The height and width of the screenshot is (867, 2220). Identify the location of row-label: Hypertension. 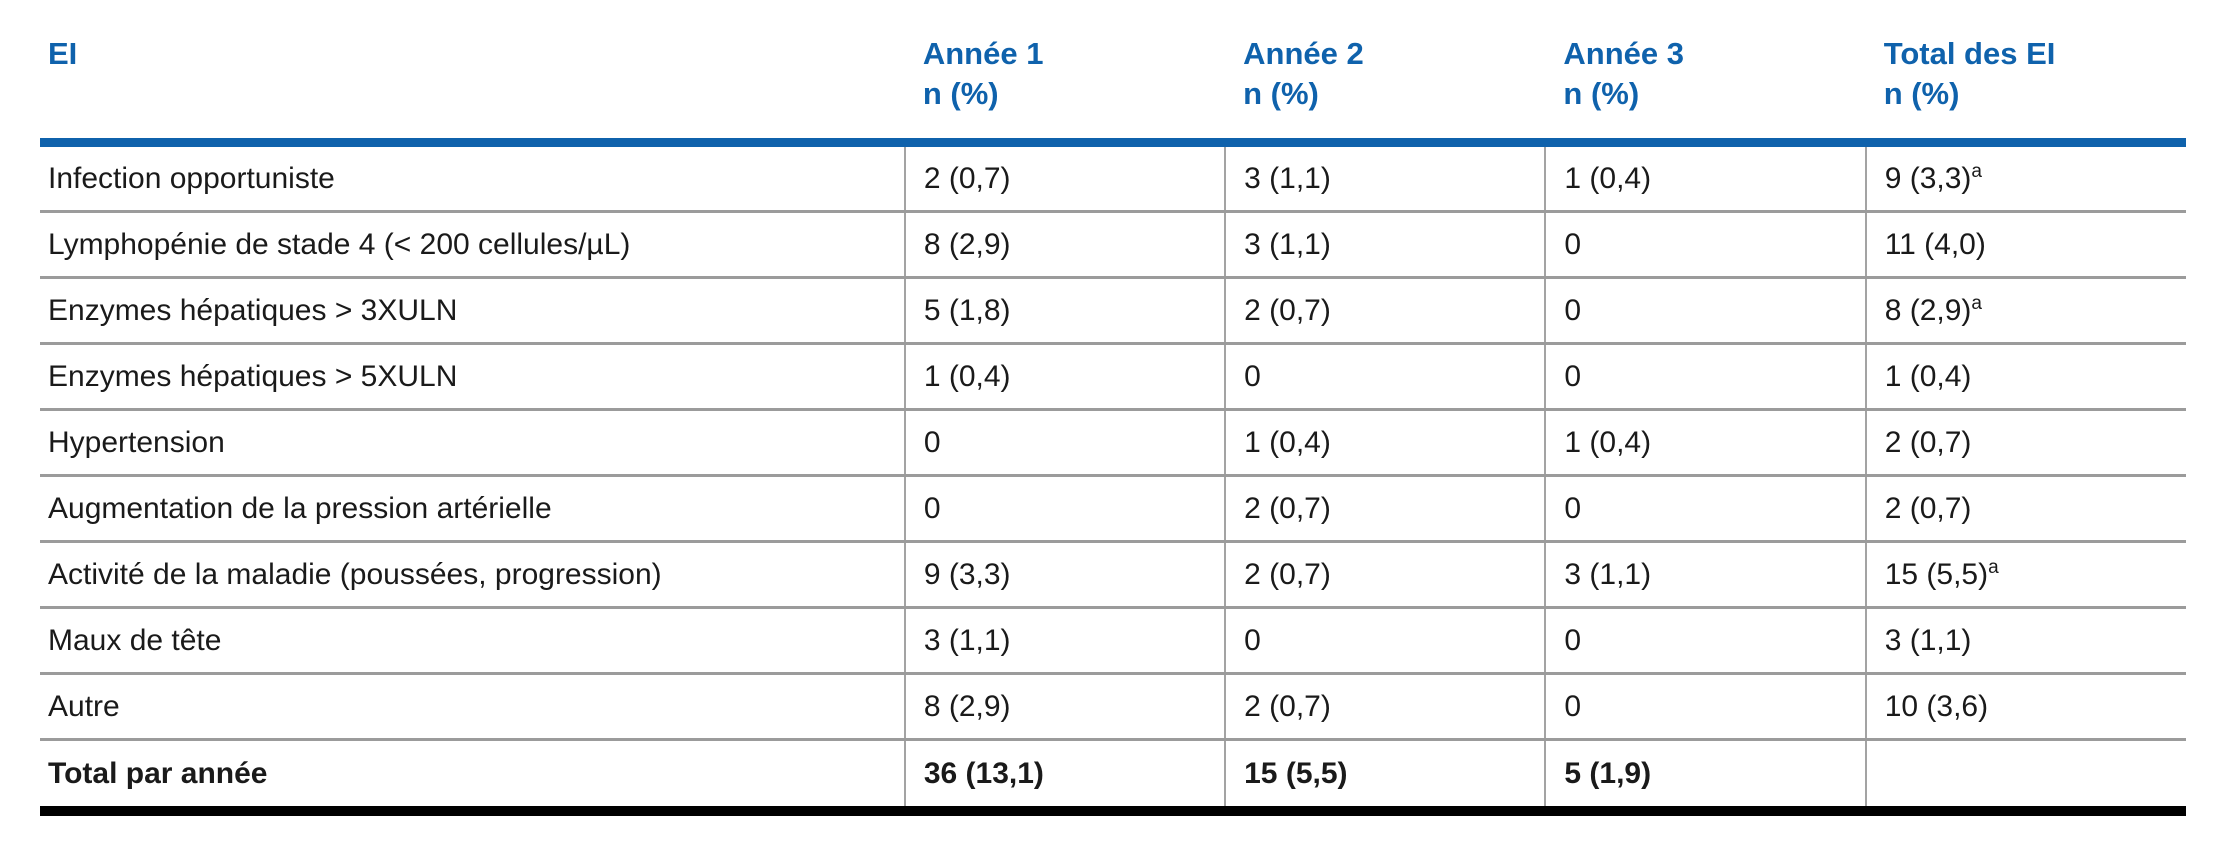
(472, 443).